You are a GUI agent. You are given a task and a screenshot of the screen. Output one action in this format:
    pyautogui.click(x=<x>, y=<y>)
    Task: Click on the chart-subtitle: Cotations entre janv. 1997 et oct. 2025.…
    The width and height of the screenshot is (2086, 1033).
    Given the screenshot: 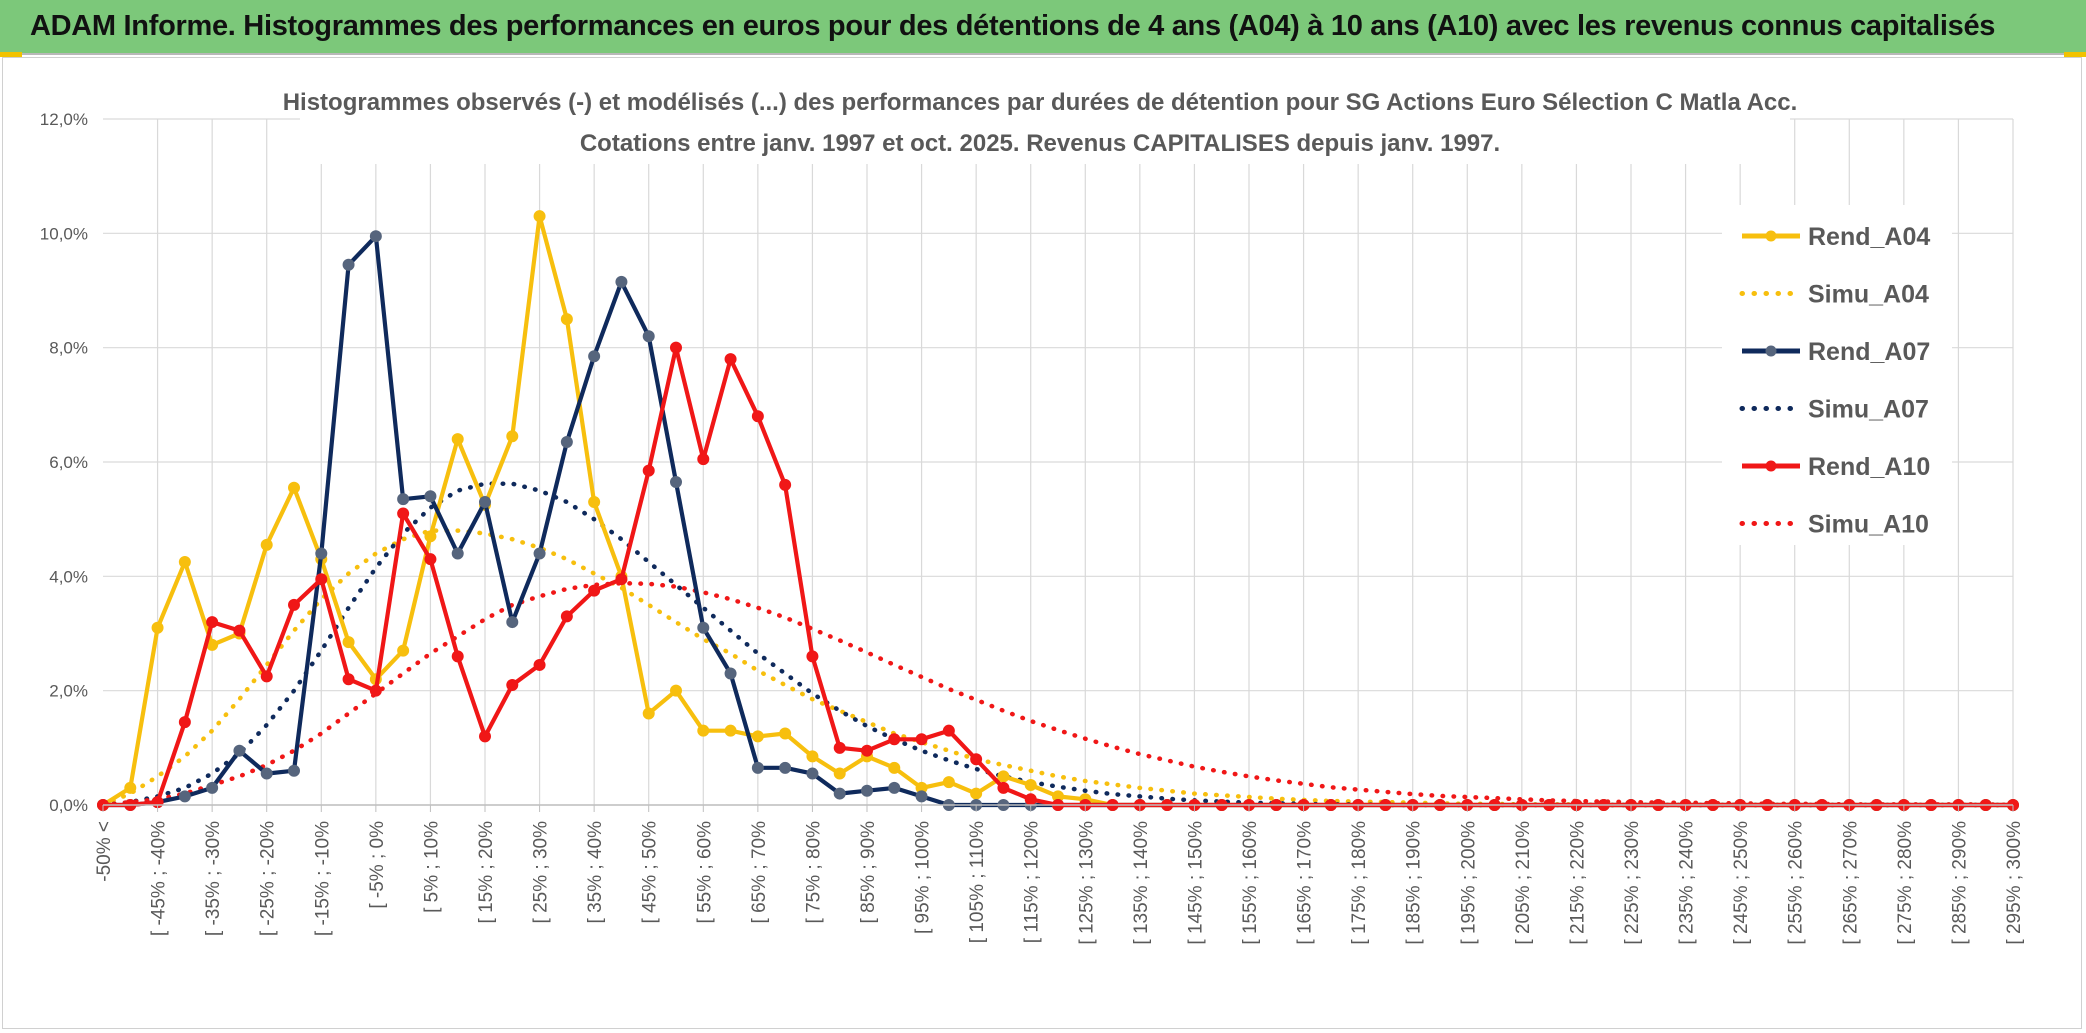 What is the action you would take?
    pyautogui.click(x=1040, y=143)
    